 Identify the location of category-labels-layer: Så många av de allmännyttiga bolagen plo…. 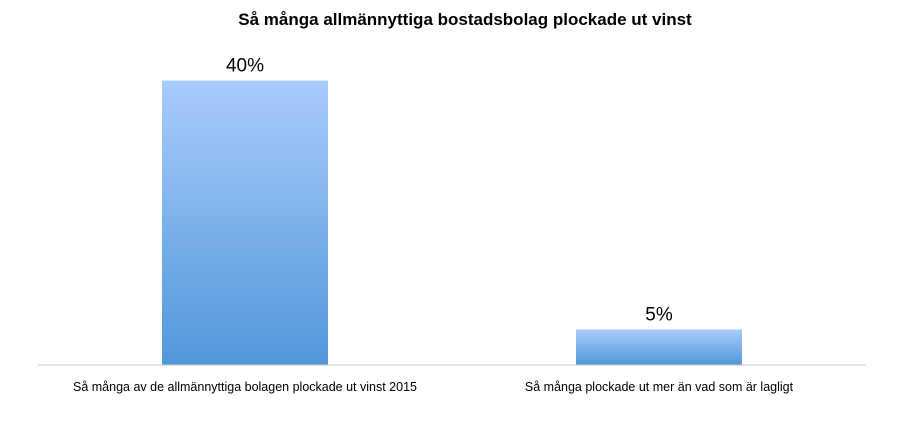
(433, 387).